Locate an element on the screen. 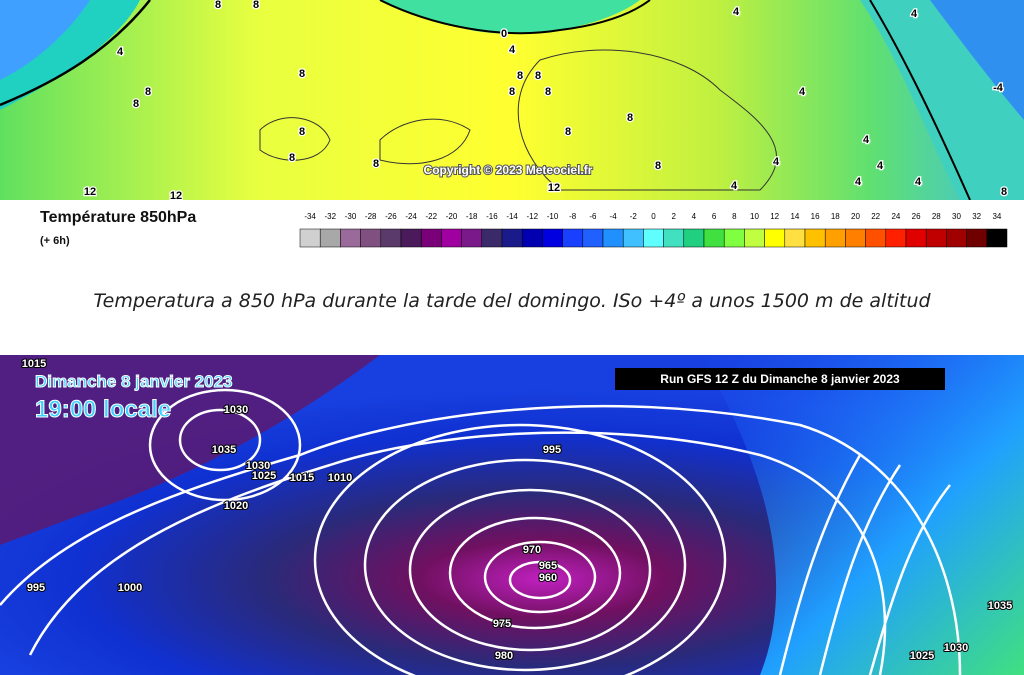 The height and width of the screenshot is (675, 1024). isobar-label: 960 is located at coordinates (548, 578).